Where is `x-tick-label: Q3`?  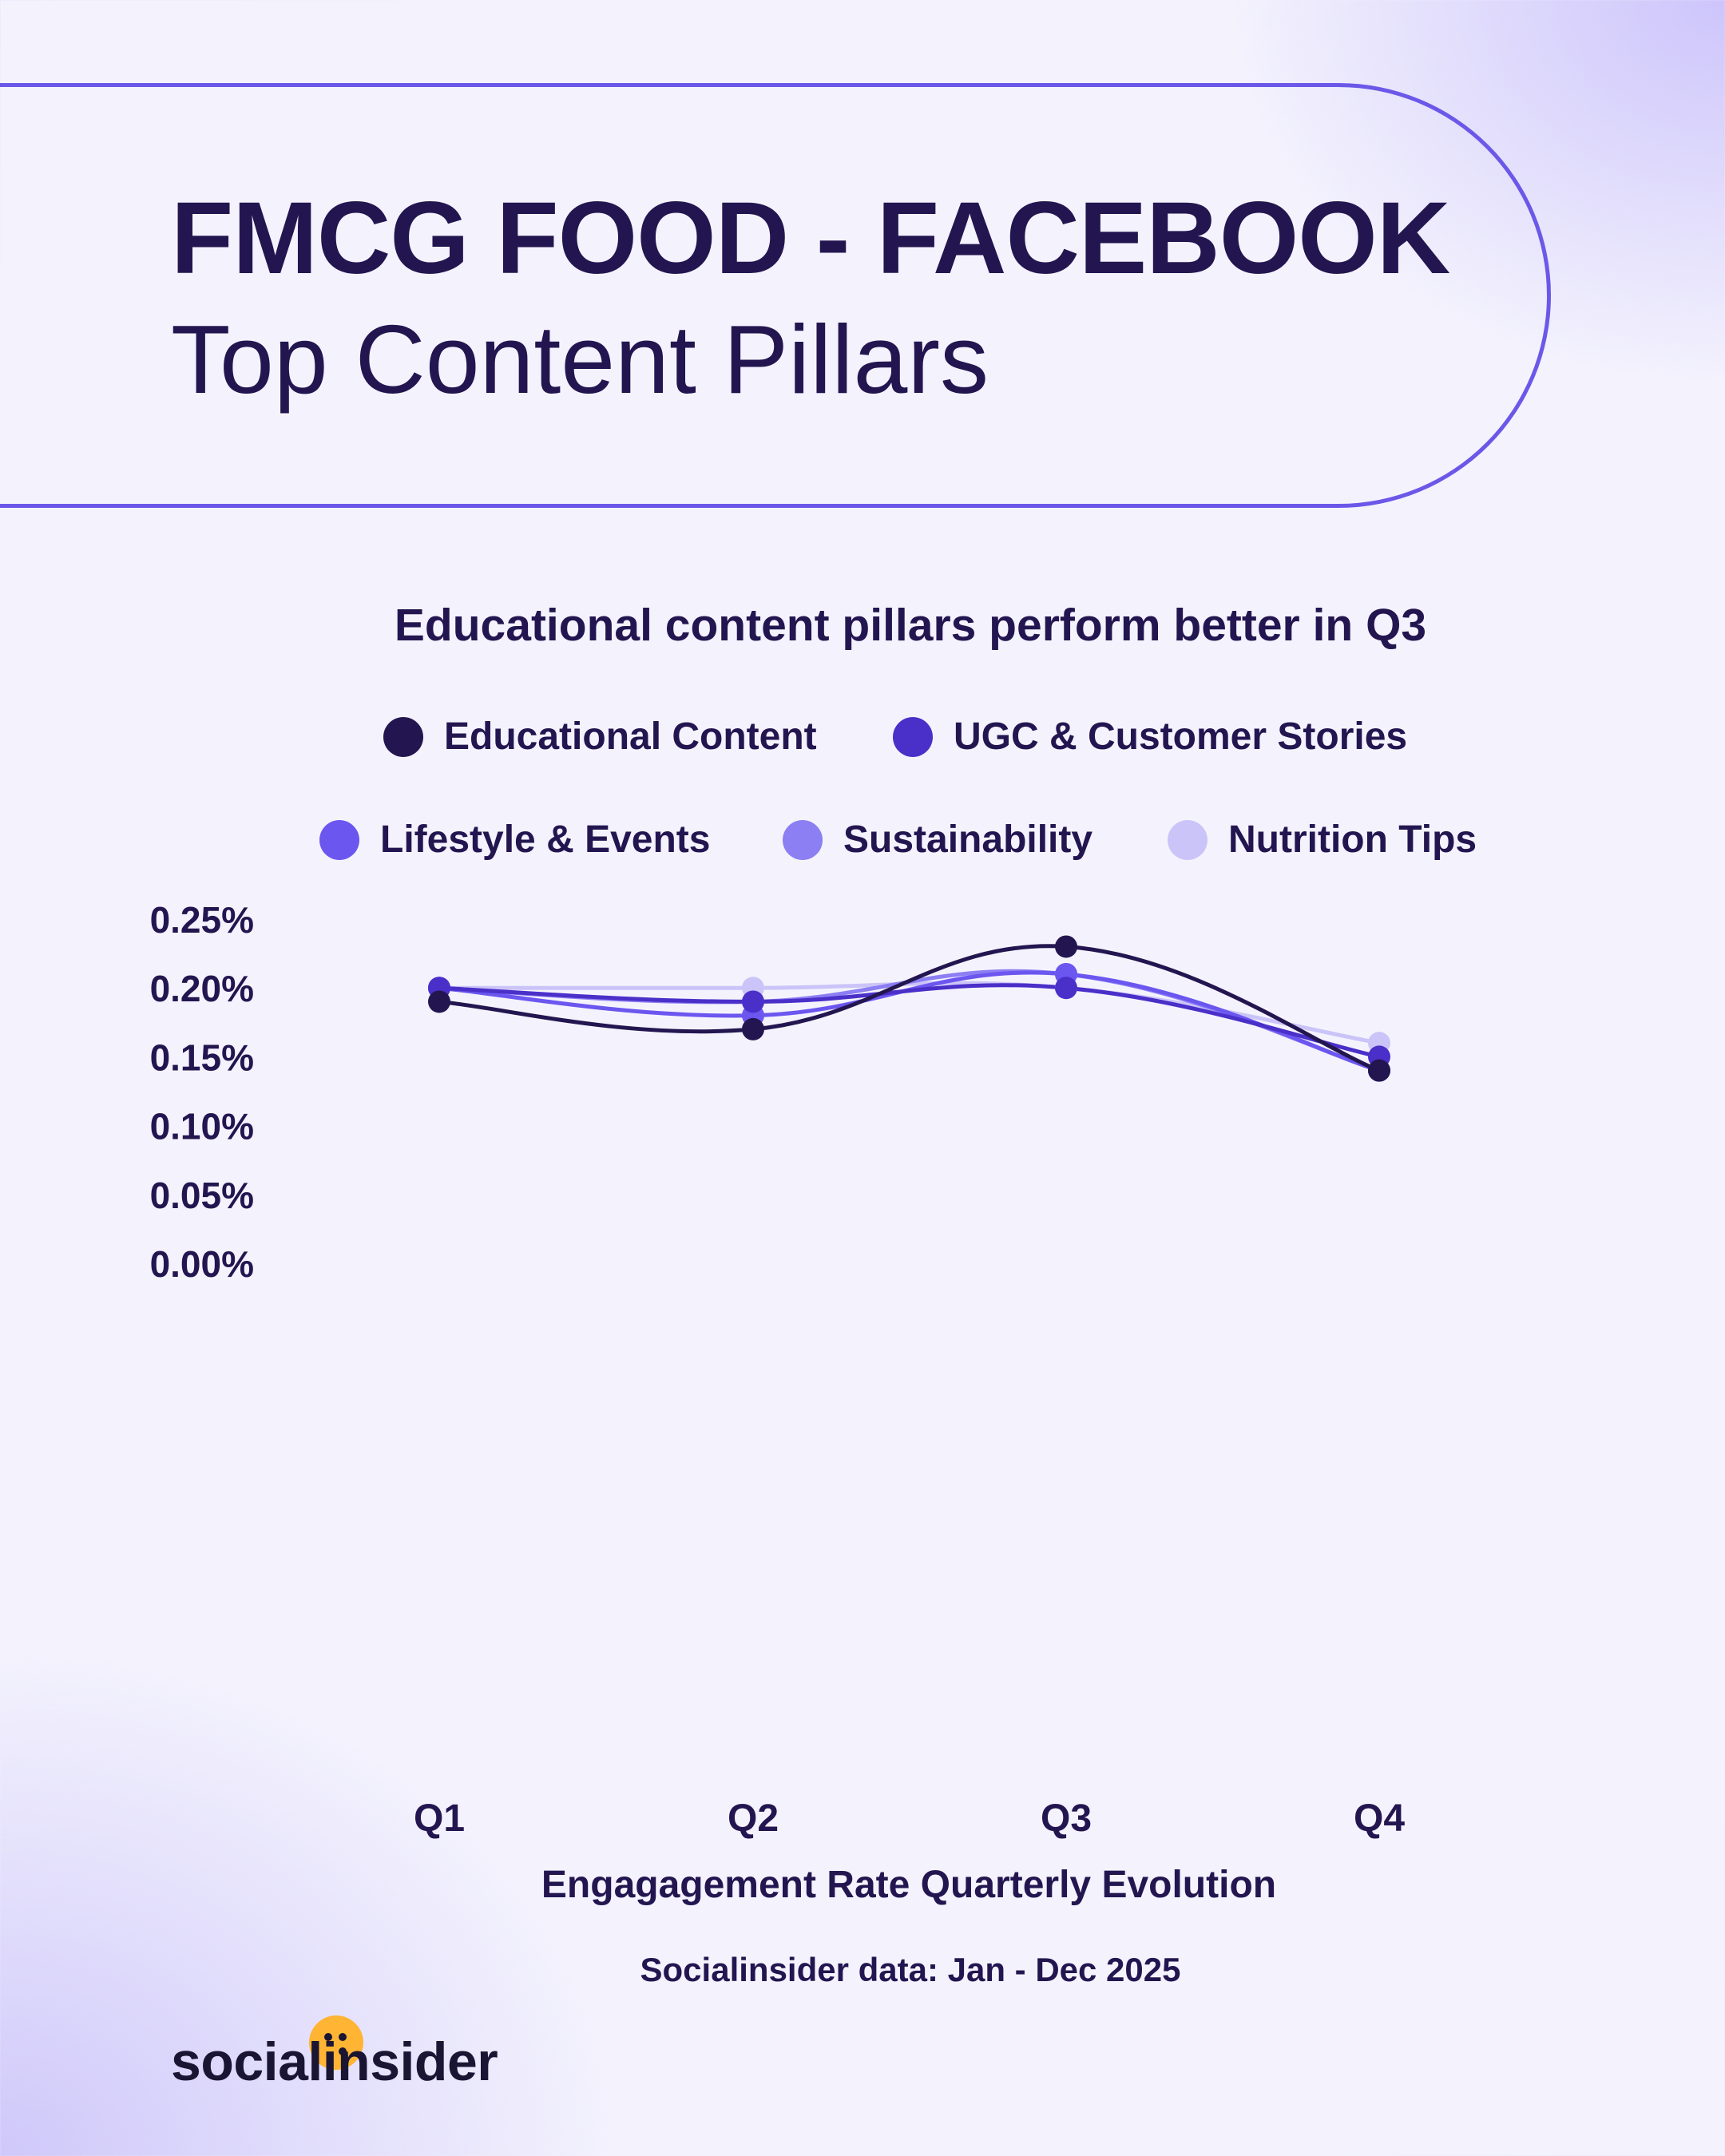
x-tick-label: Q3 is located at coordinates (1066, 1818).